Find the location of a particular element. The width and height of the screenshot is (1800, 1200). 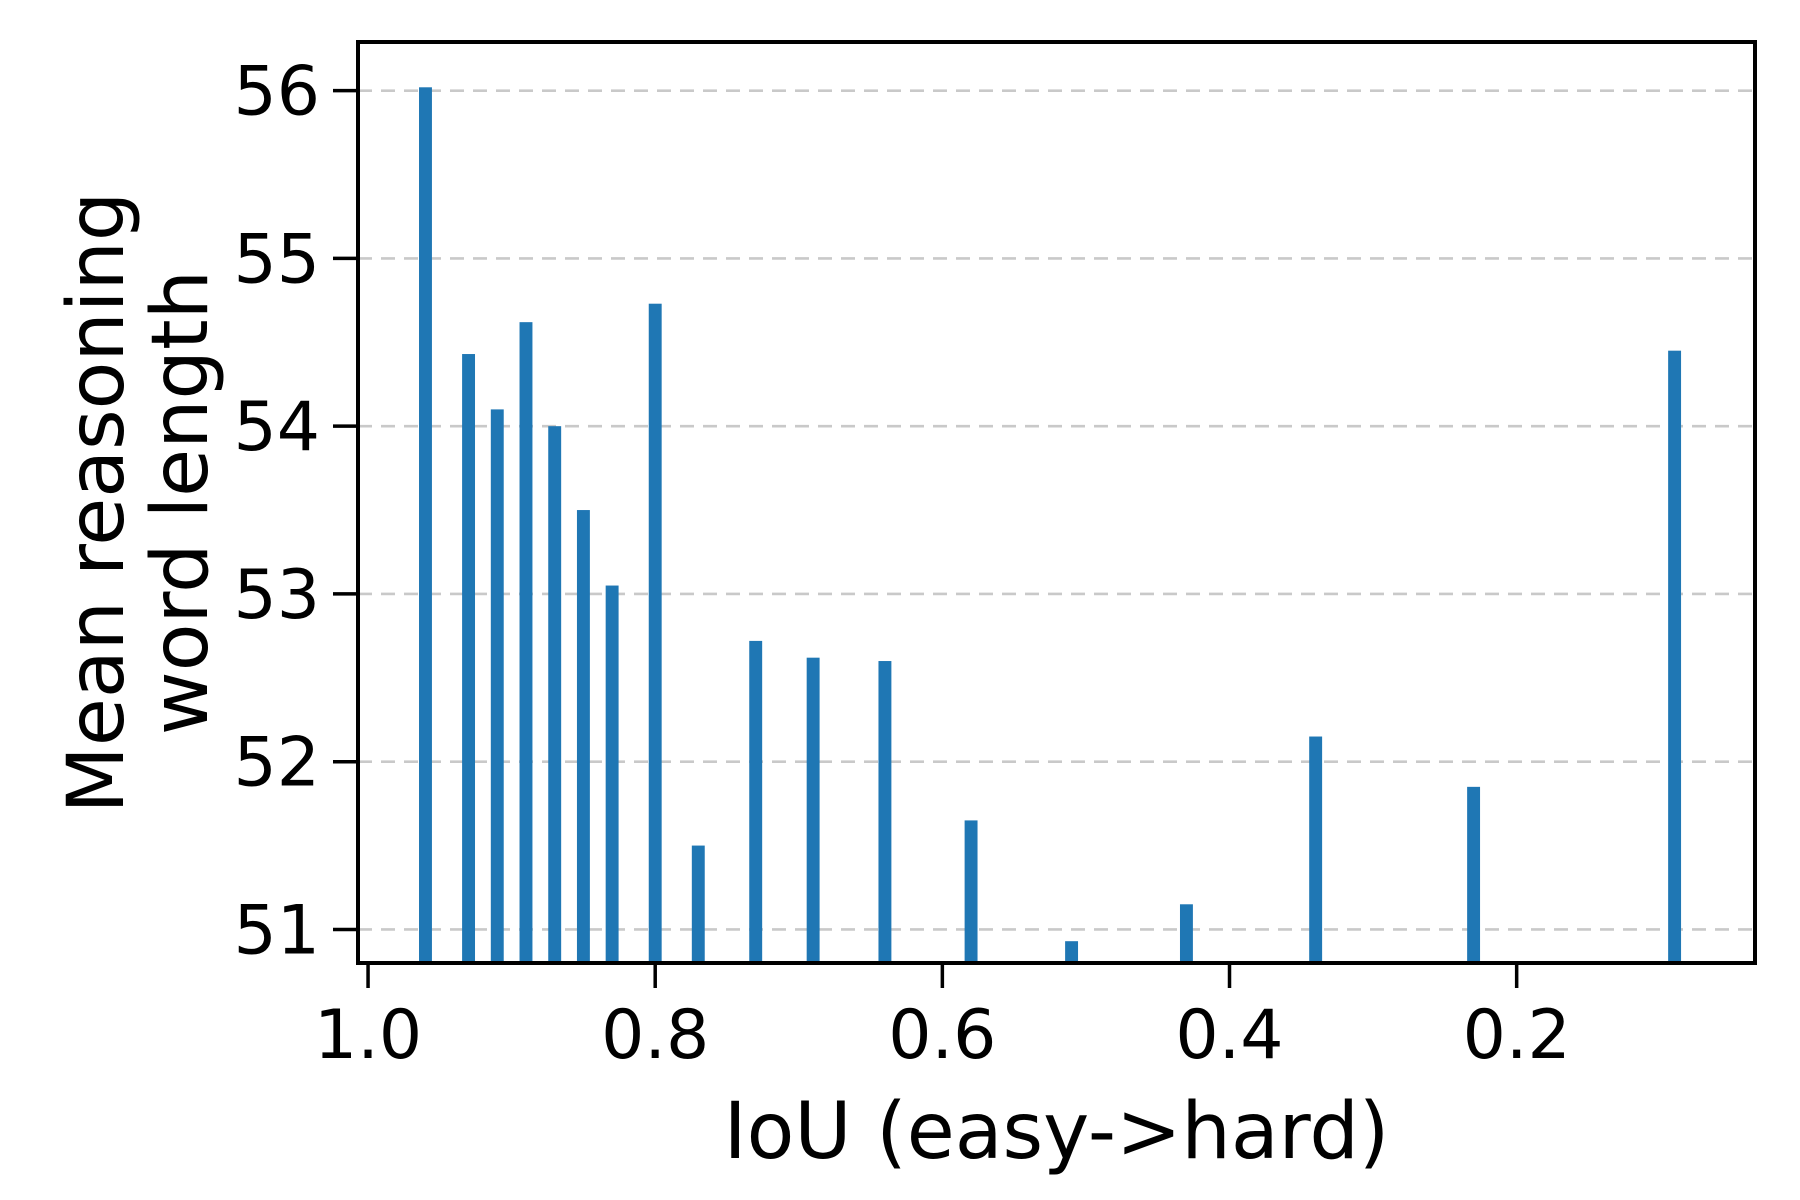

x-tick-label: 0.2 is located at coordinates (1517, 1035).